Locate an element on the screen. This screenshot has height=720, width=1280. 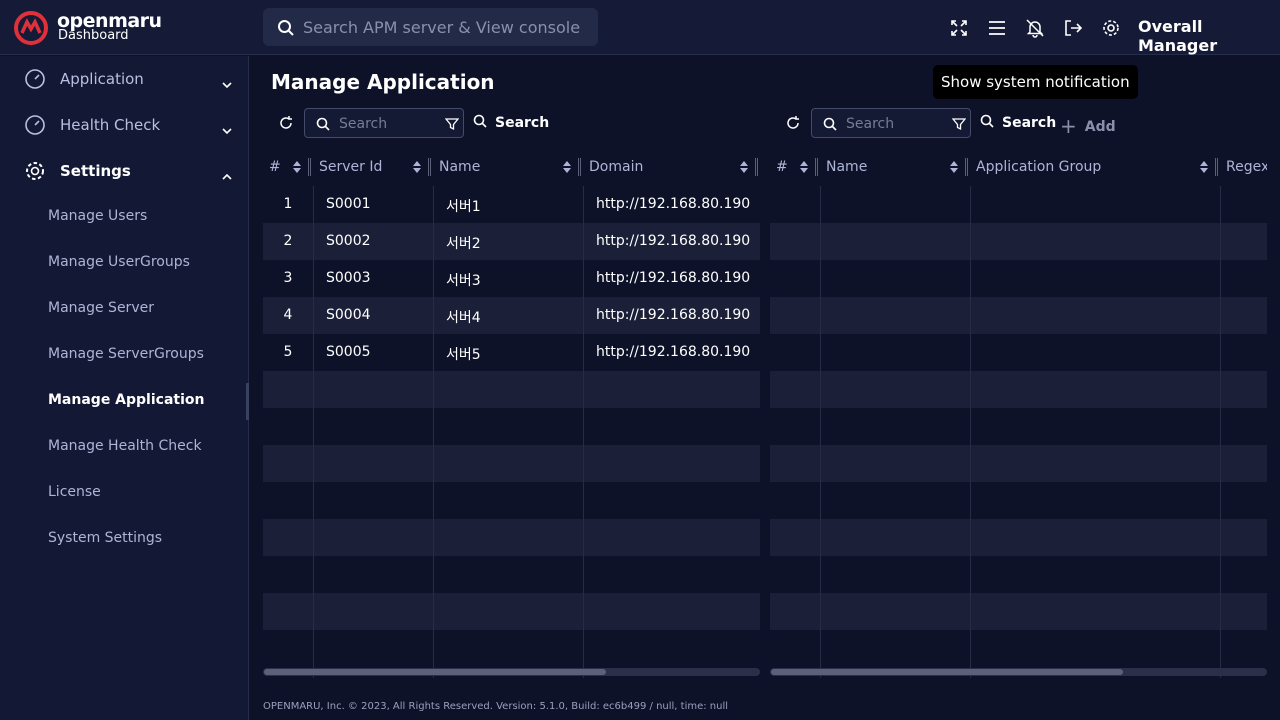
table-row: 1 S0001 서버1 http://192.168.80.190 is located at coordinates (511, 204).